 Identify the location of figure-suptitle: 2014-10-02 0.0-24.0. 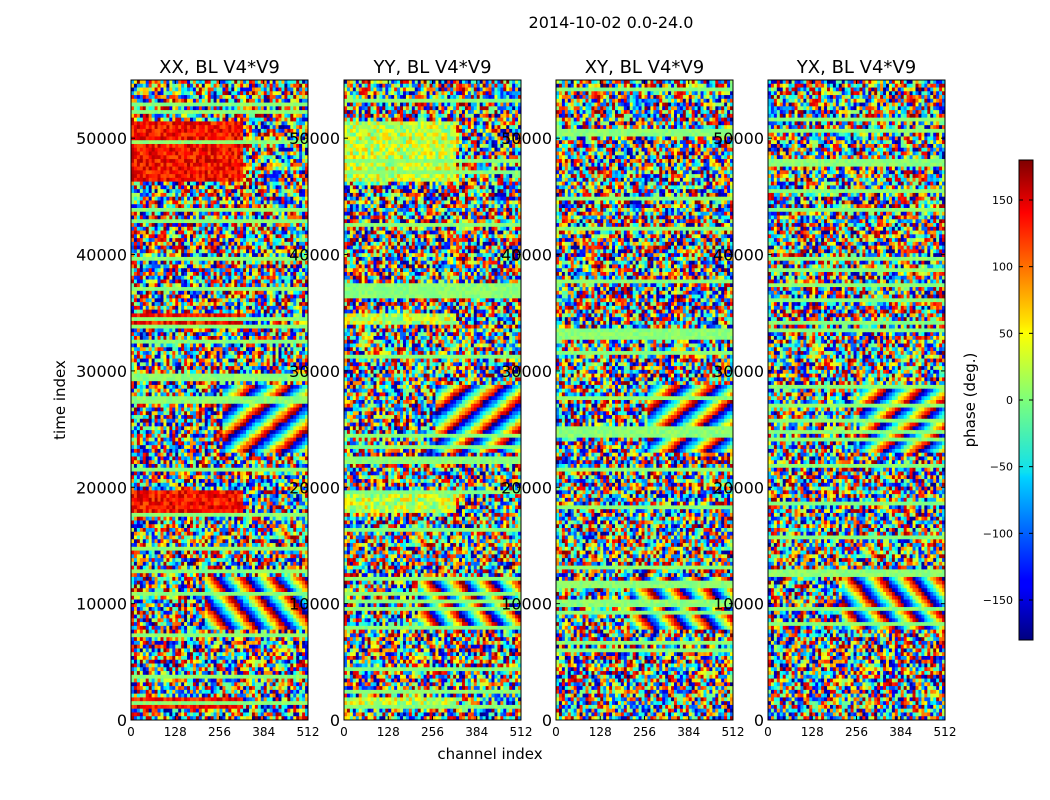
(611, 22).